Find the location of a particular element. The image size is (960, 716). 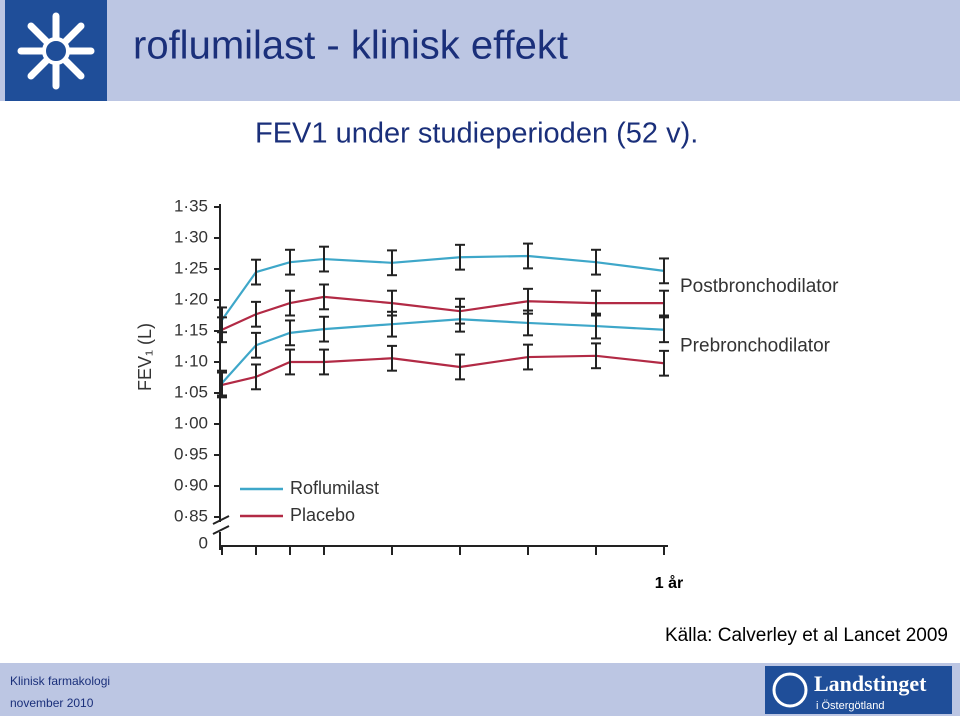

subtitle: FEV1 under studieperioden (52 v). is located at coordinates (476, 134).